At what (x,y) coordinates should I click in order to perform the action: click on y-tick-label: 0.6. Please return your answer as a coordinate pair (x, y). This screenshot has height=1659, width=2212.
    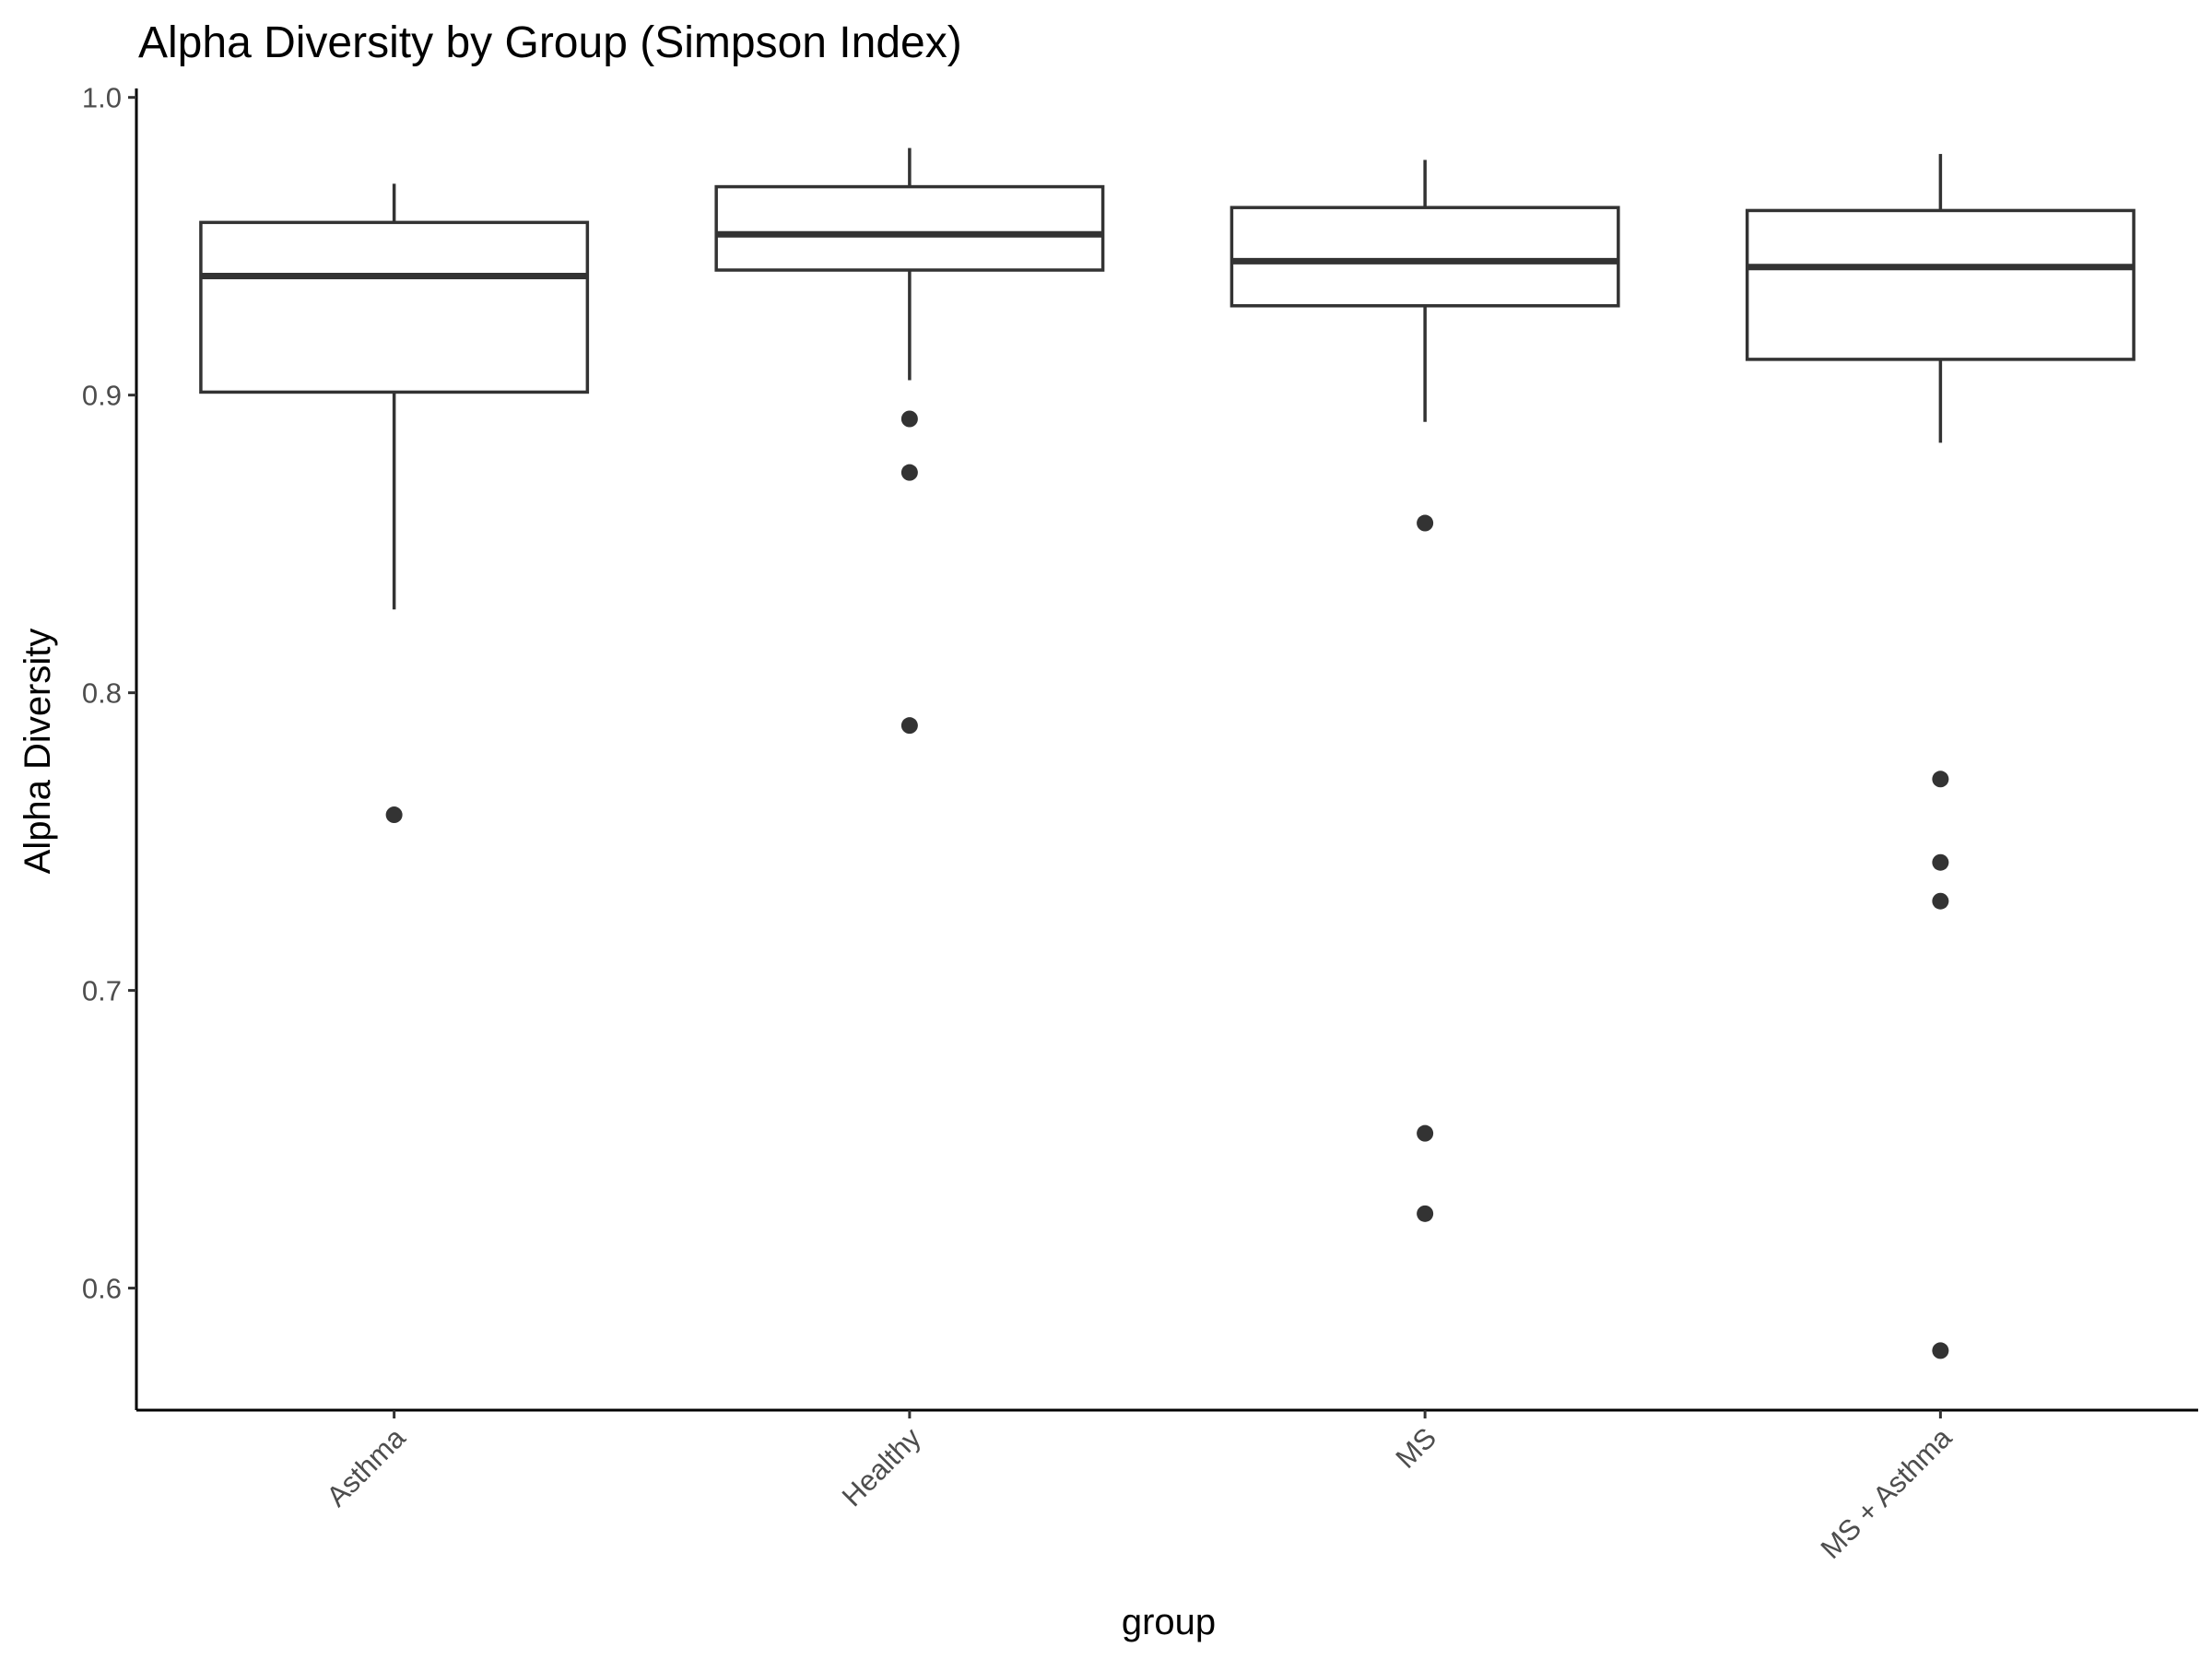
    Looking at the image, I should click on (102, 1289).